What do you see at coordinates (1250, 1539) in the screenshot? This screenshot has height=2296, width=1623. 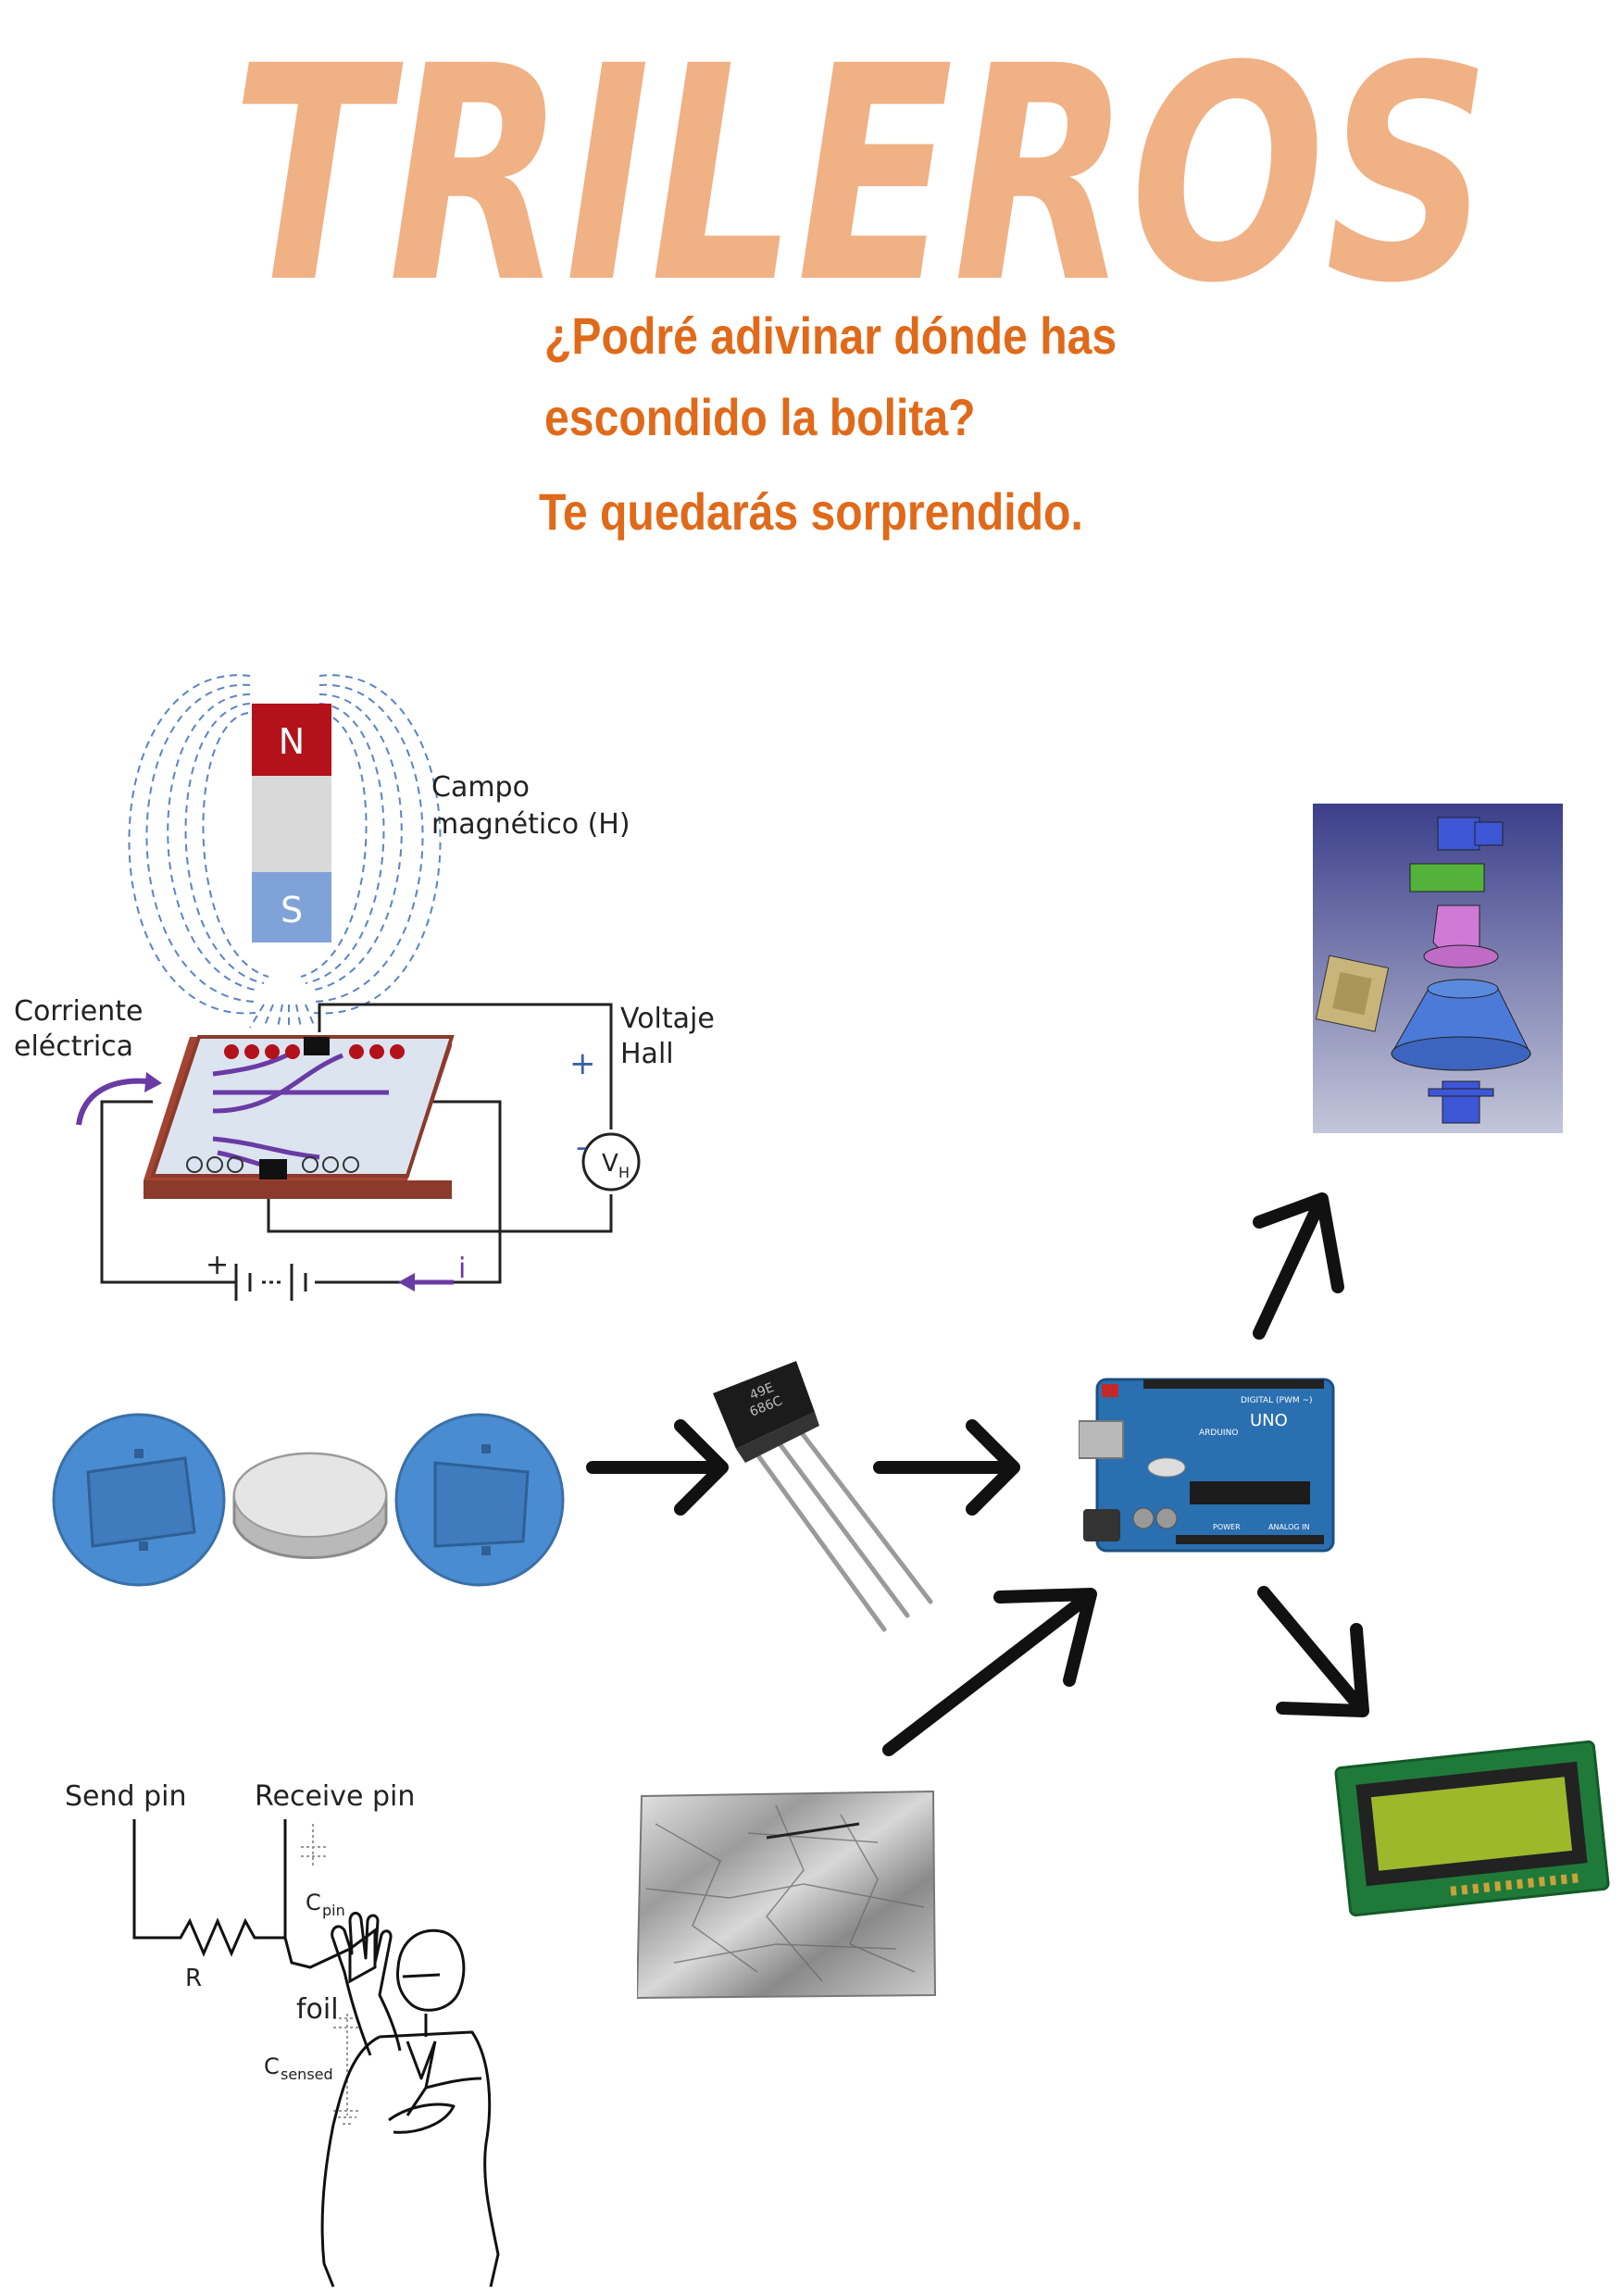 I see `analog-header` at bounding box center [1250, 1539].